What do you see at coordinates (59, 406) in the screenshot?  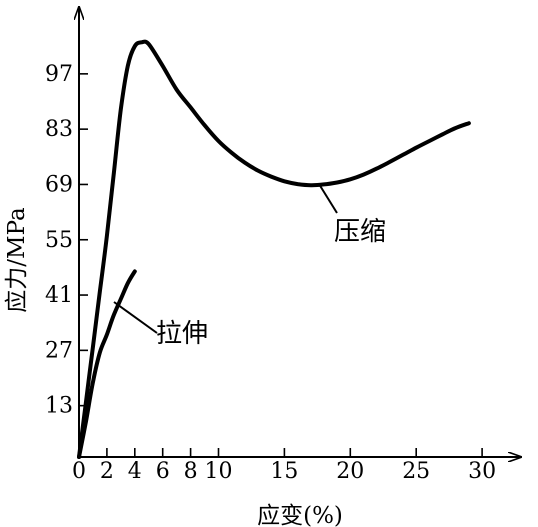 I see `y-tick-label: 13` at bounding box center [59, 406].